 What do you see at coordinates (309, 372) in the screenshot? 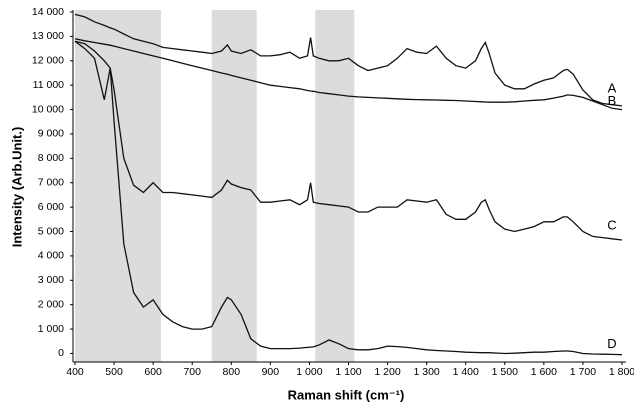
I see `x-tick-label: 1 000` at bounding box center [309, 372].